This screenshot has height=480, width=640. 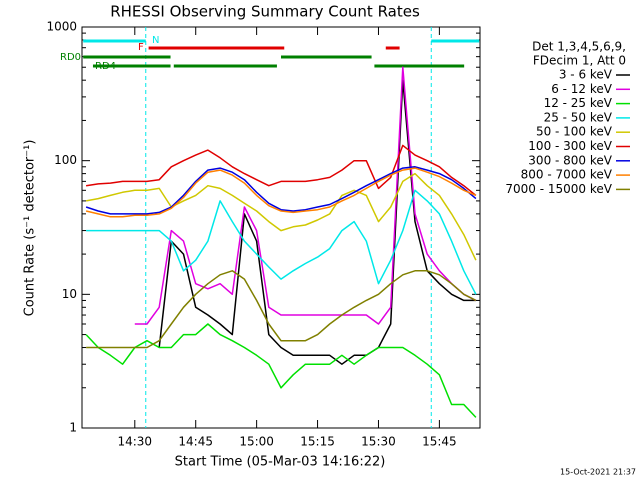 I want to click on y-axis-label: Count Rate (s⁻¹ detector⁻¹), so click(x=30, y=228).